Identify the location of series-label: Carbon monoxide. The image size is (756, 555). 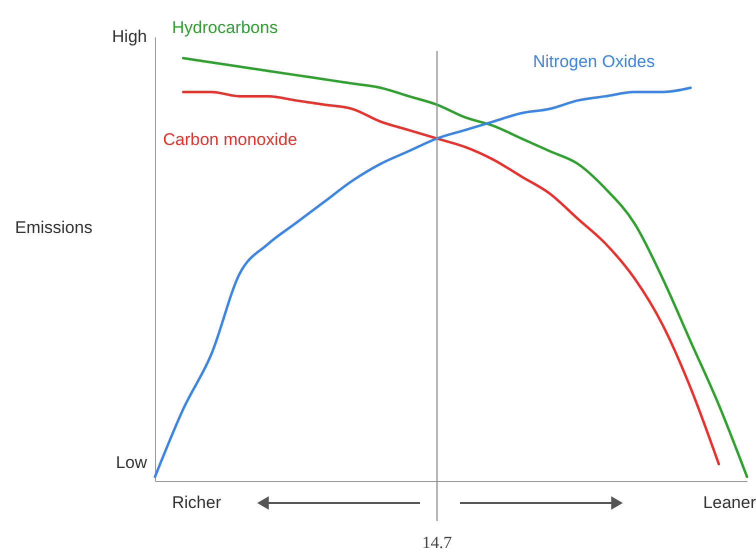
(230, 139).